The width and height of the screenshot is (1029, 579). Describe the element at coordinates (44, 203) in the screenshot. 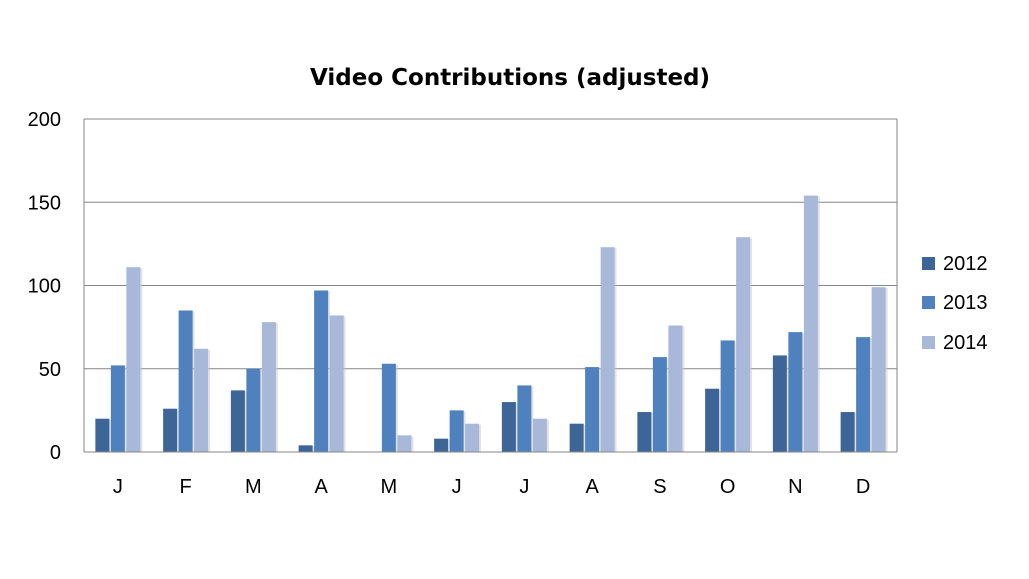

I see `y-tick-label: 150` at that location.